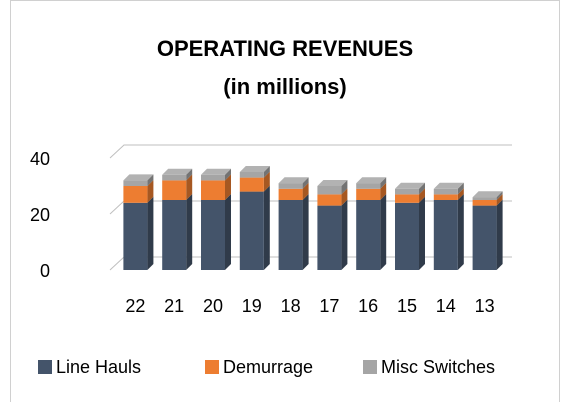 Image resolution: width=571 pixels, height=402 pixels. What do you see at coordinates (174, 306) in the screenshot?
I see `x-tick-label: 21` at bounding box center [174, 306].